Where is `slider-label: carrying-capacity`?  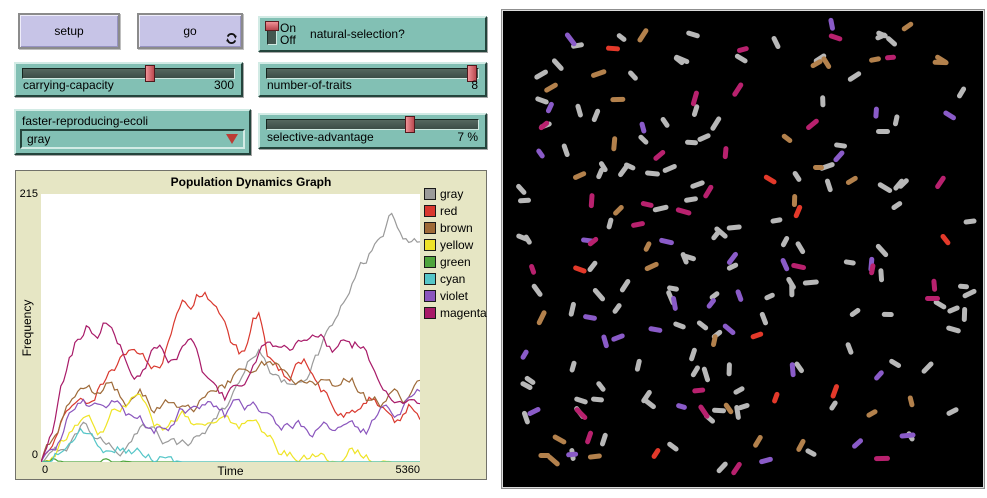 slider-label: carrying-capacity is located at coordinates (68, 85).